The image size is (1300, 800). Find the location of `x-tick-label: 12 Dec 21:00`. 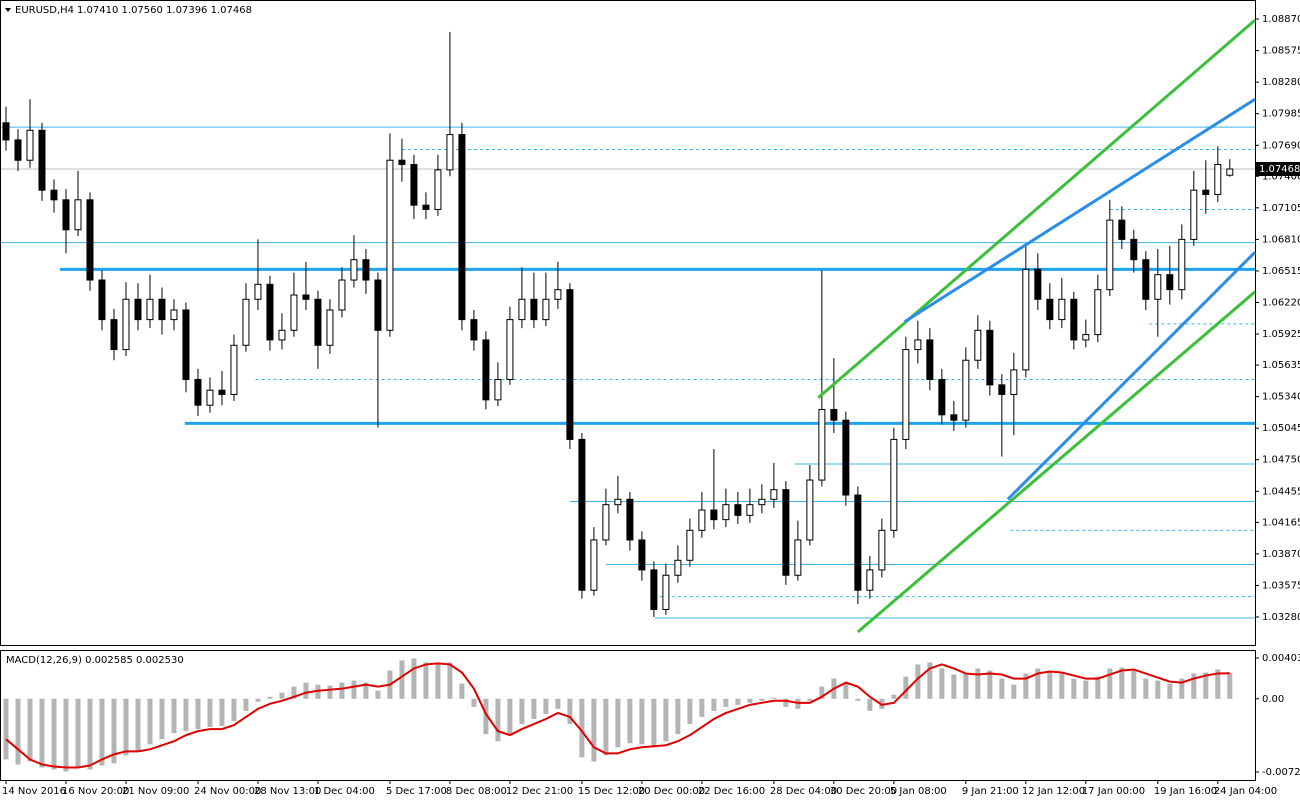

x-tick-label: 12 Dec 21:00 is located at coordinates (539, 791).